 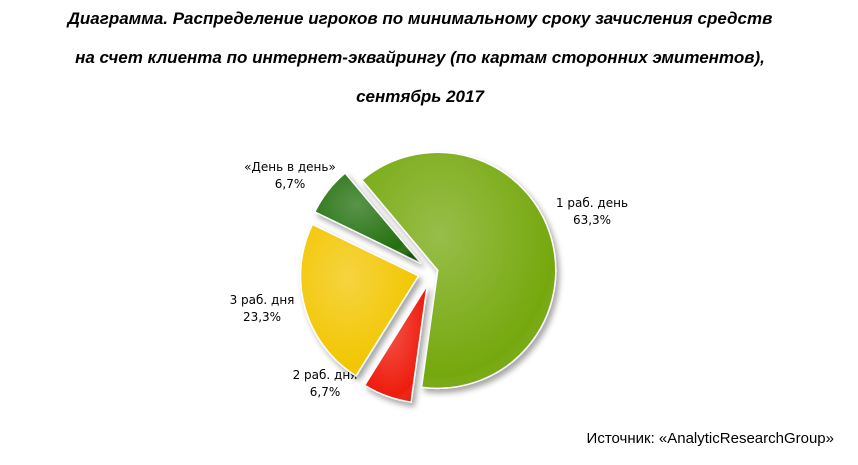 I want to click on slice-label: 1 раб. день, so click(x=592, y=203).